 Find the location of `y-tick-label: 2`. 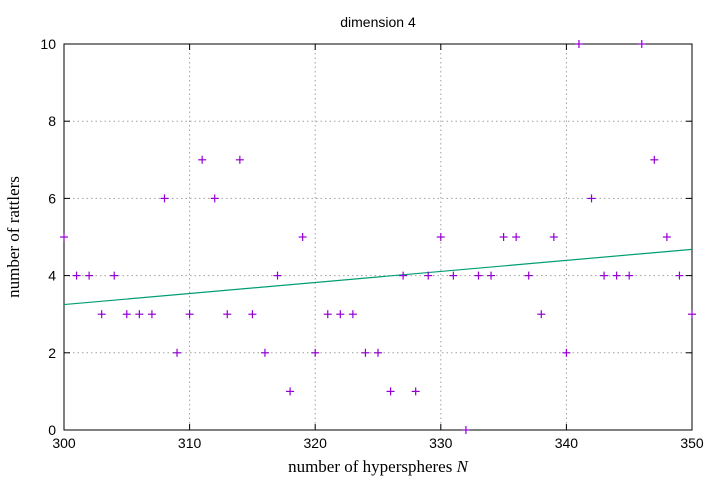

y-tick-label: 2 is located at coordinates (52, 353).